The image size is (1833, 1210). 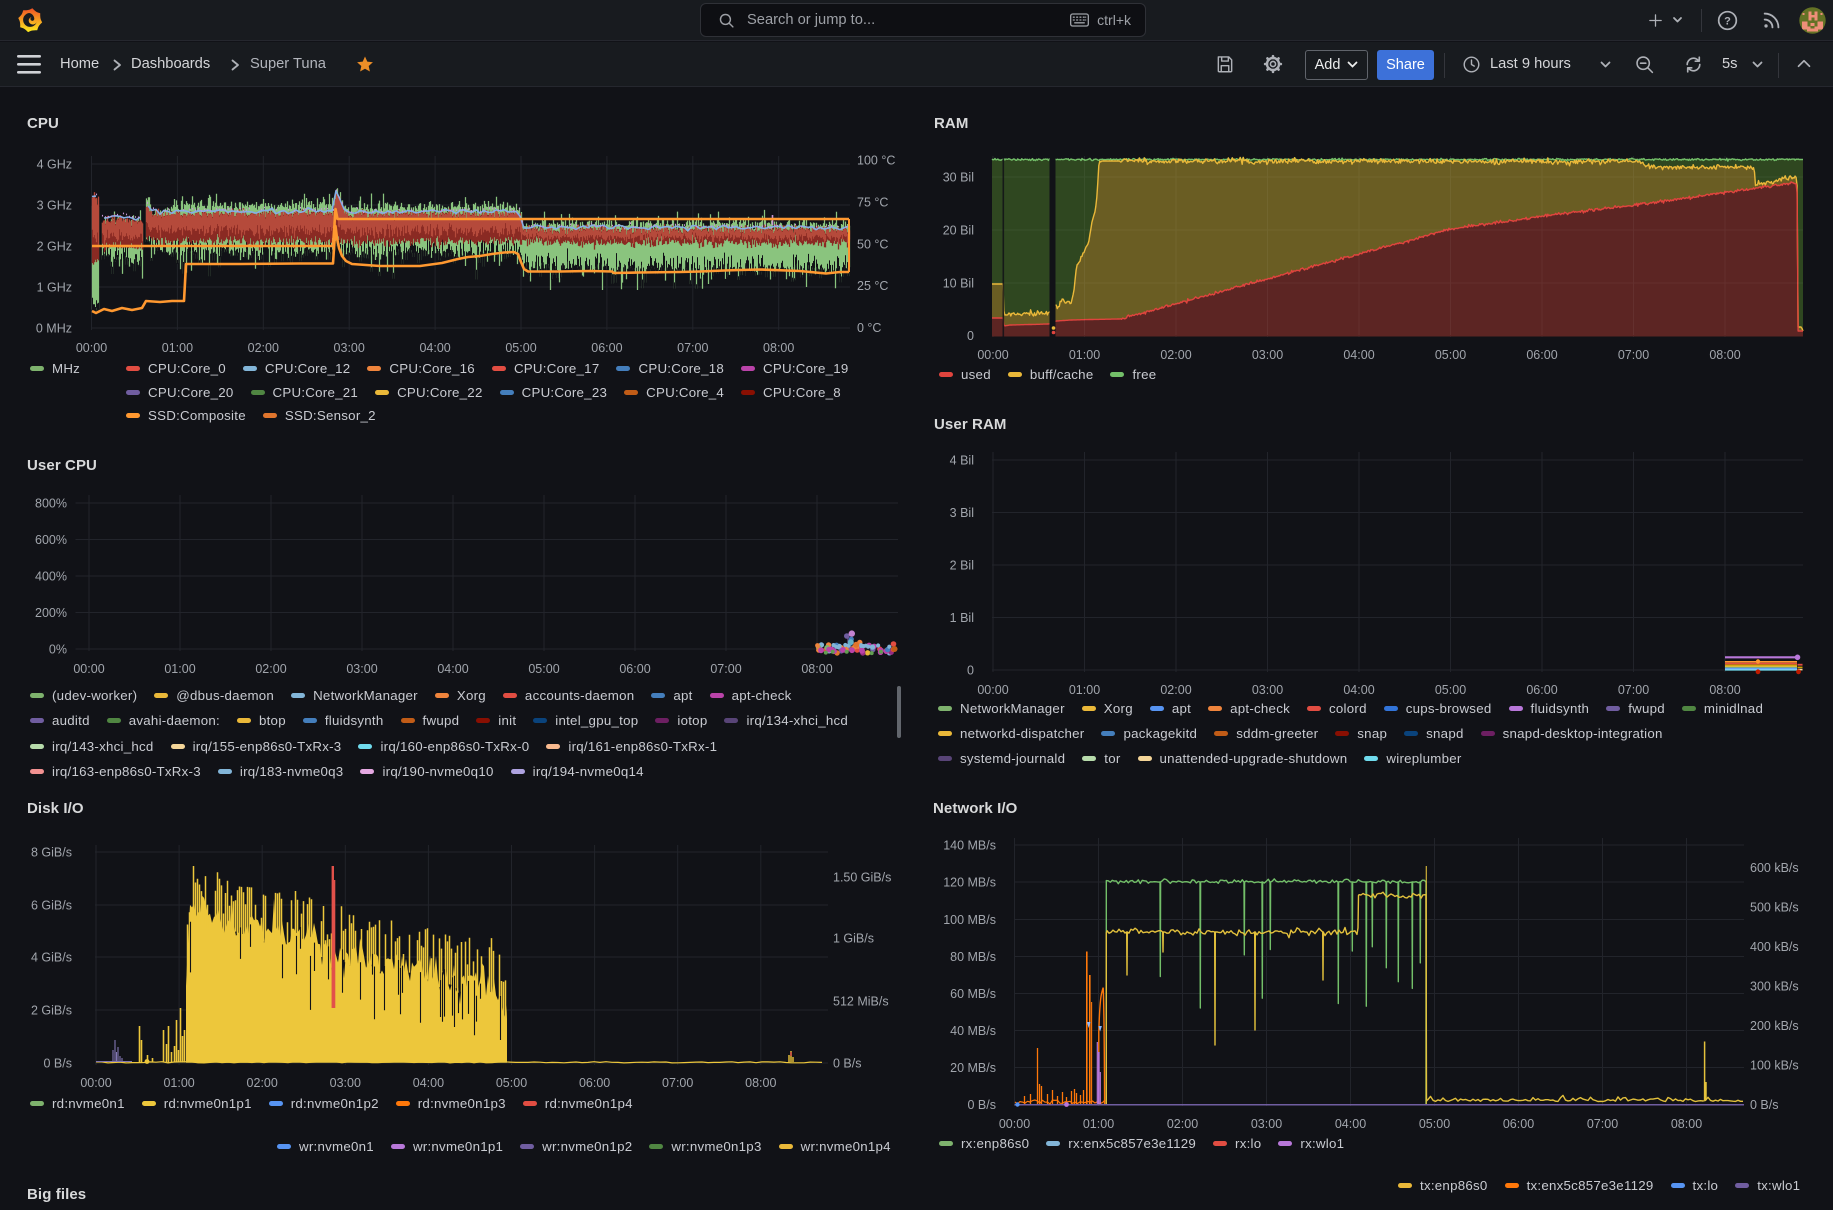 I want to click on svg-text: 2 GiB/s, so click(x=51, y=1011).